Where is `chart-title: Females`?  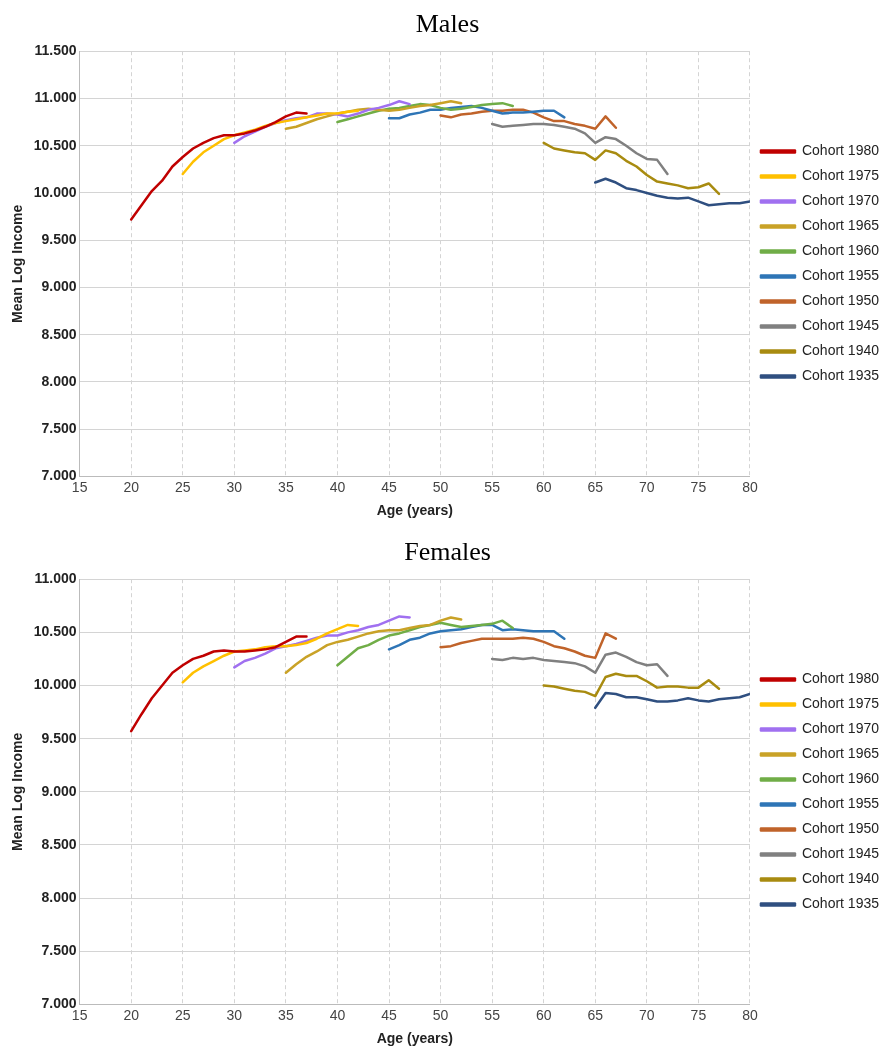 chart-title: Females is located at coordinates (447, 552).